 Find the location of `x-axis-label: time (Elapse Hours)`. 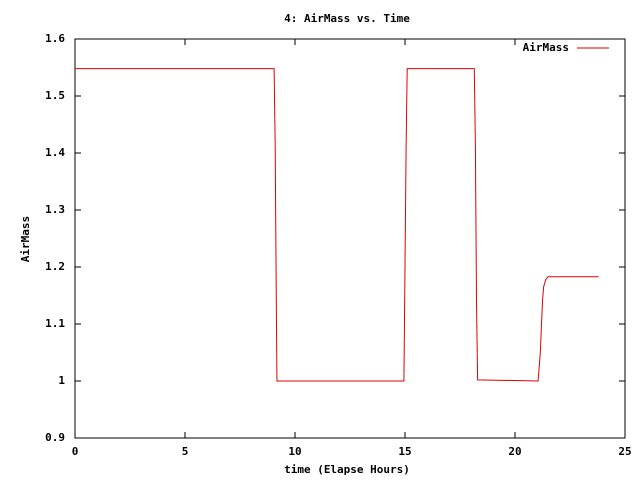

x-axis-label: time (Elapse Hours) is located at coordinates (347, 469).